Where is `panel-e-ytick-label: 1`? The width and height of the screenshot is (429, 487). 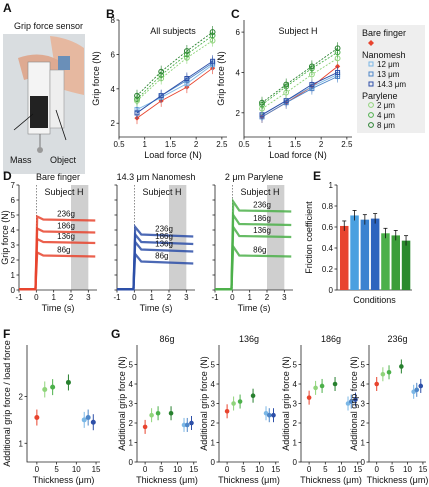 panel-e-ytick-label: 1 is located at coordinates (331, 185).